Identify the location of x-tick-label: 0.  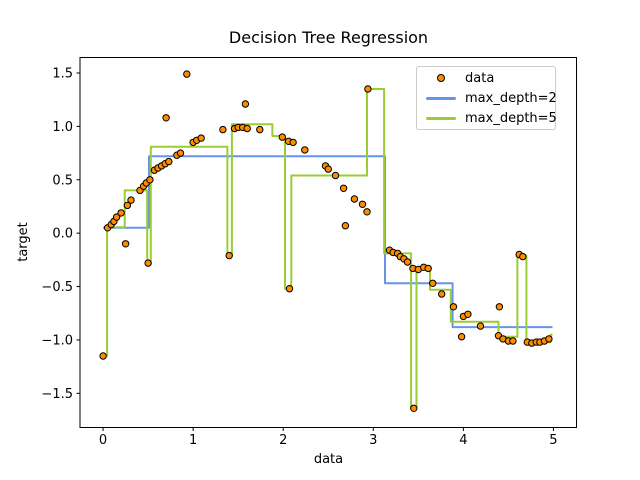
(103, 440).